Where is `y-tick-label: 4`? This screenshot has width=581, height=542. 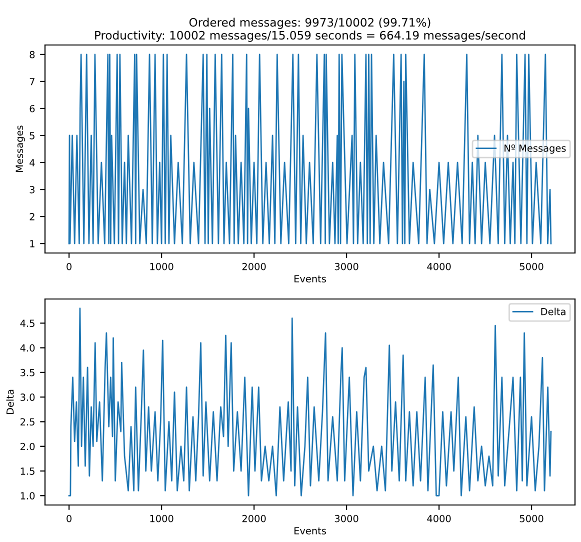
y-tick-label: 4 is located at coordinates (32, 162).